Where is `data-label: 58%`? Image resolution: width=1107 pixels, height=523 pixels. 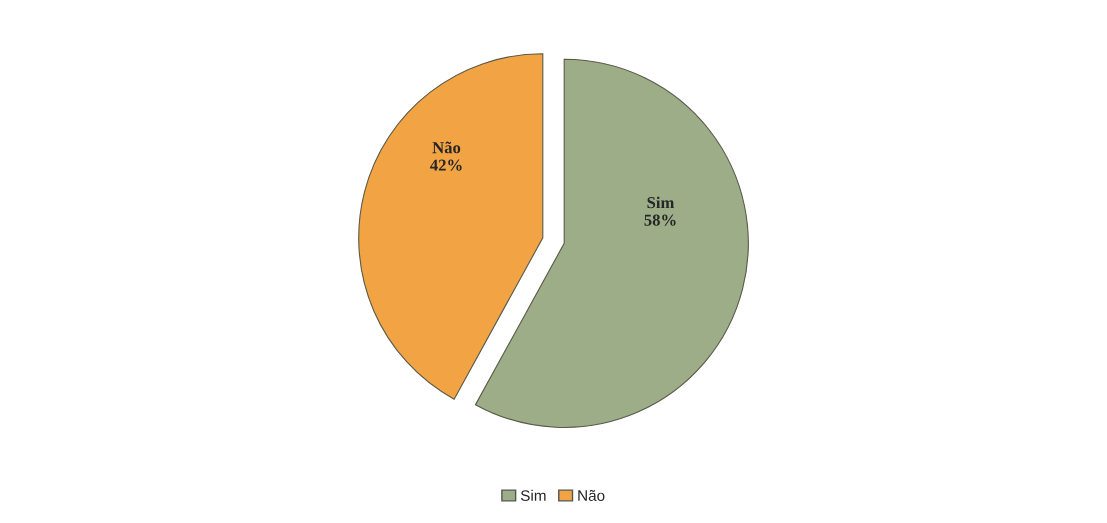
data-label: 58% is located at coordinates (660, 220).